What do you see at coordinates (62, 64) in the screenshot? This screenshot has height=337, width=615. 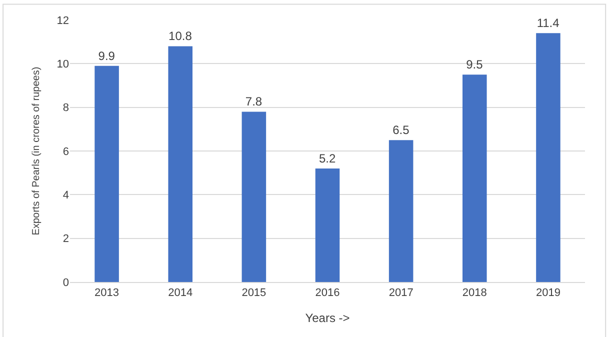 I see `y-tick-label: 10` at bounding box center [62, 64].